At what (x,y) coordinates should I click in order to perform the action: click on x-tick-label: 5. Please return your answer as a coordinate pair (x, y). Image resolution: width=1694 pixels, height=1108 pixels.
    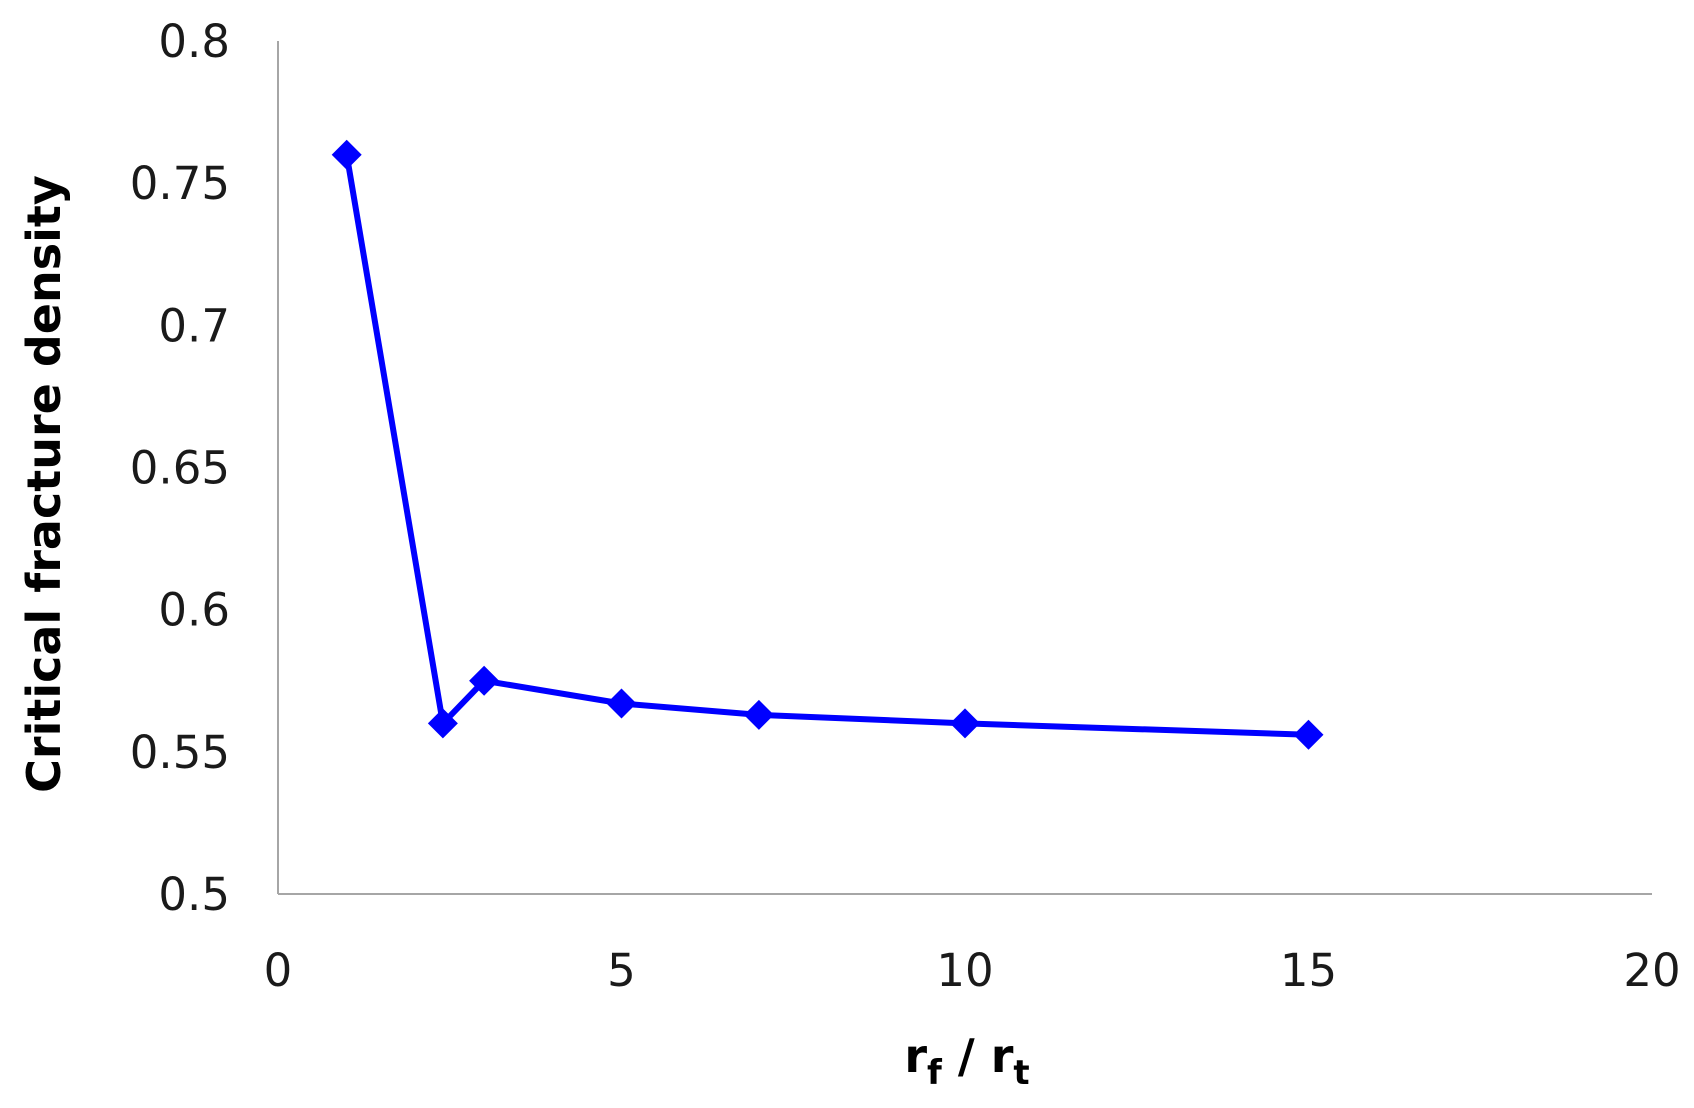
    Looking at the image, I should click on (621, 970).